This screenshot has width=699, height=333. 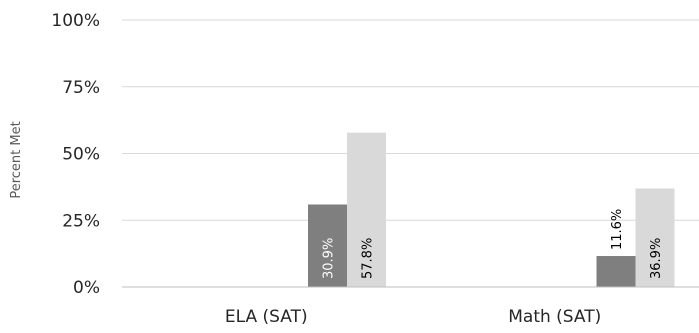 What do you see at coordinates (554, 317) in the screenshot?
I see `x-category-label: Math (SAT)` at bounding box center [554, 317].